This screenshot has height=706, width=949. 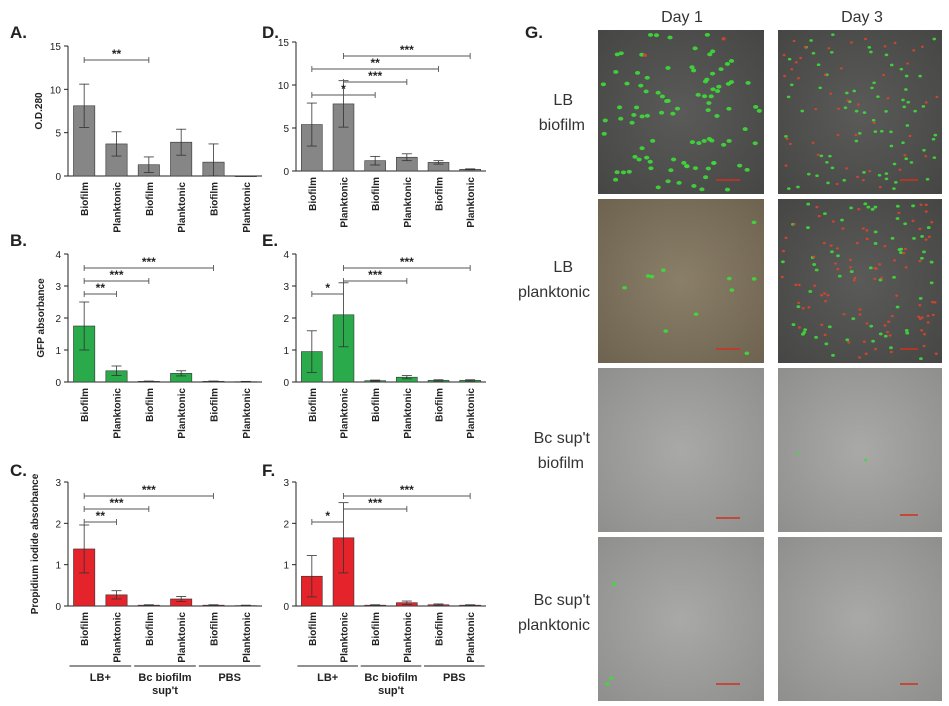 What do you see at coordinates (407, 50) in the screenshot?
I see `sig-label: ***` at bounding box center [407, 50].